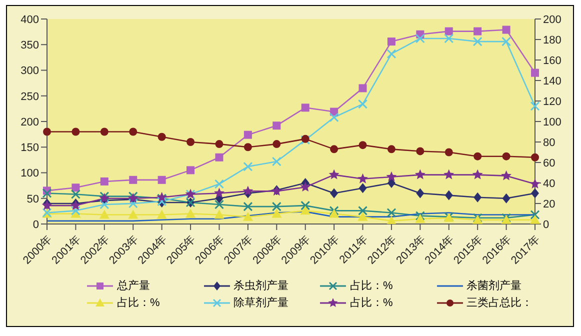 This screenshot has height=336, width=581. I want to click on y-tick-label: 50, so click(32, 199).